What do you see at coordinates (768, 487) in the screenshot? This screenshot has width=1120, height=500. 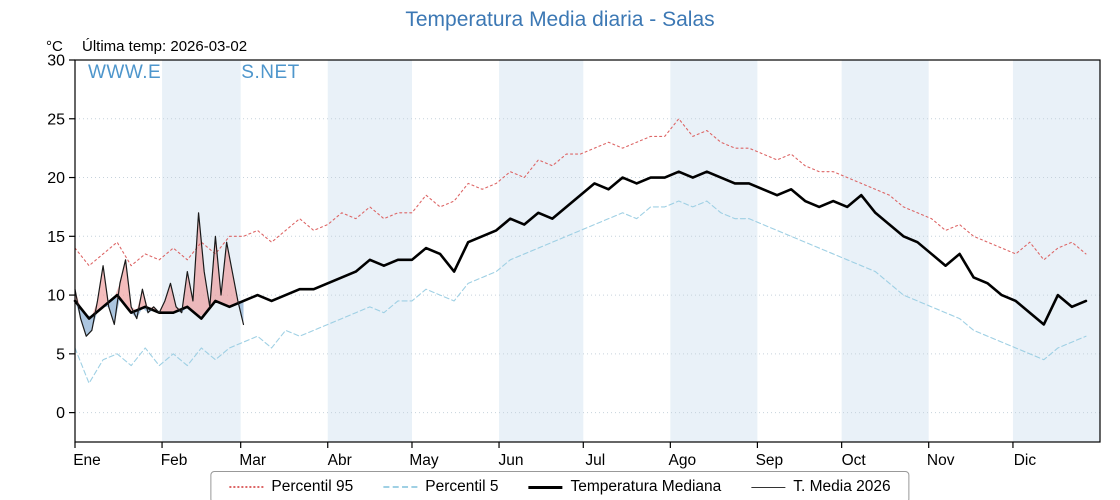 I see `t-media-2026-line-sample` at bounding box center [768, 487].